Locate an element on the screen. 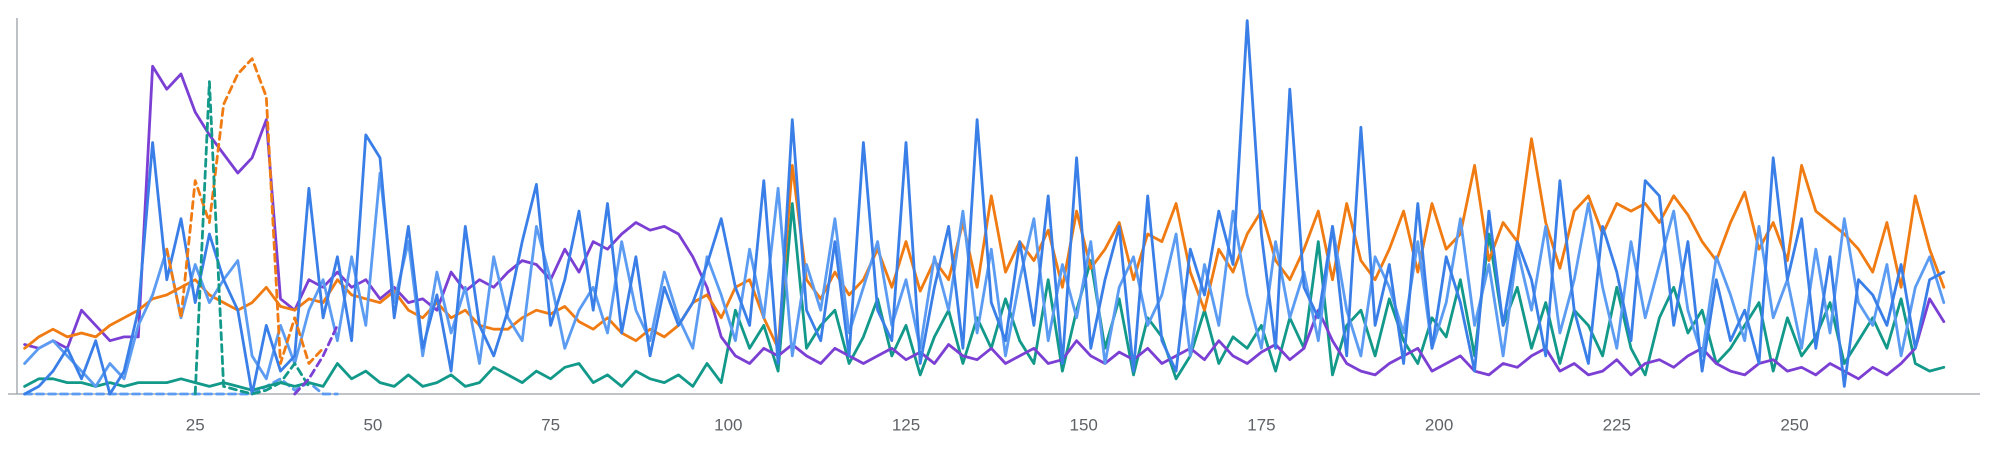 This screenshot has height=450, width=2000. x-tick-label: 125 is located at coordinates (906, 424).